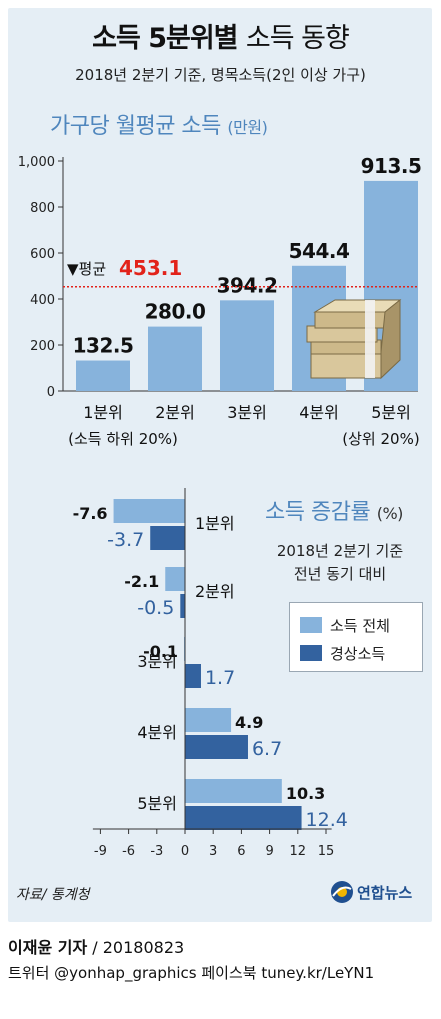  Describe the element at coordinates (53, 895) in the screenshot. I see `data-source: 자료/ 통계청` at that location.